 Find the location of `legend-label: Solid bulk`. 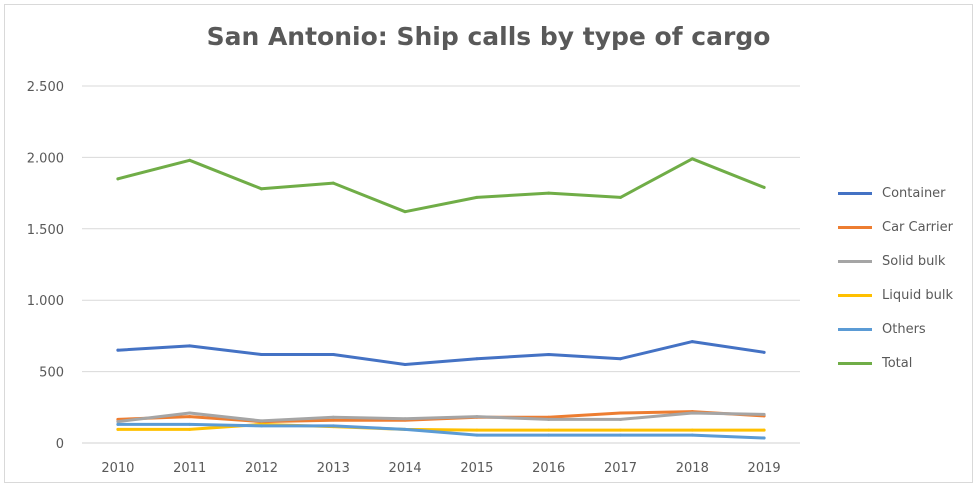

legend-label: Solid bulk is located at coordinates (914, 261).